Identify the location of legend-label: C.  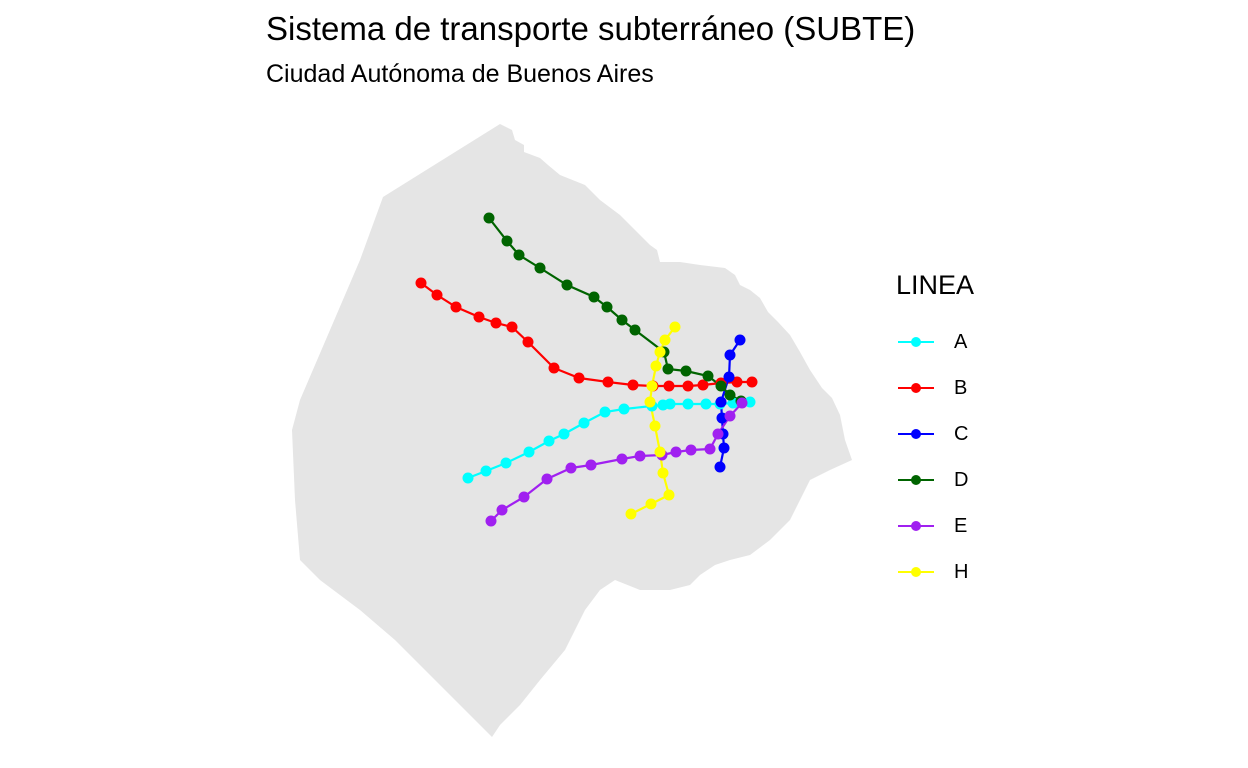
(961, 433).